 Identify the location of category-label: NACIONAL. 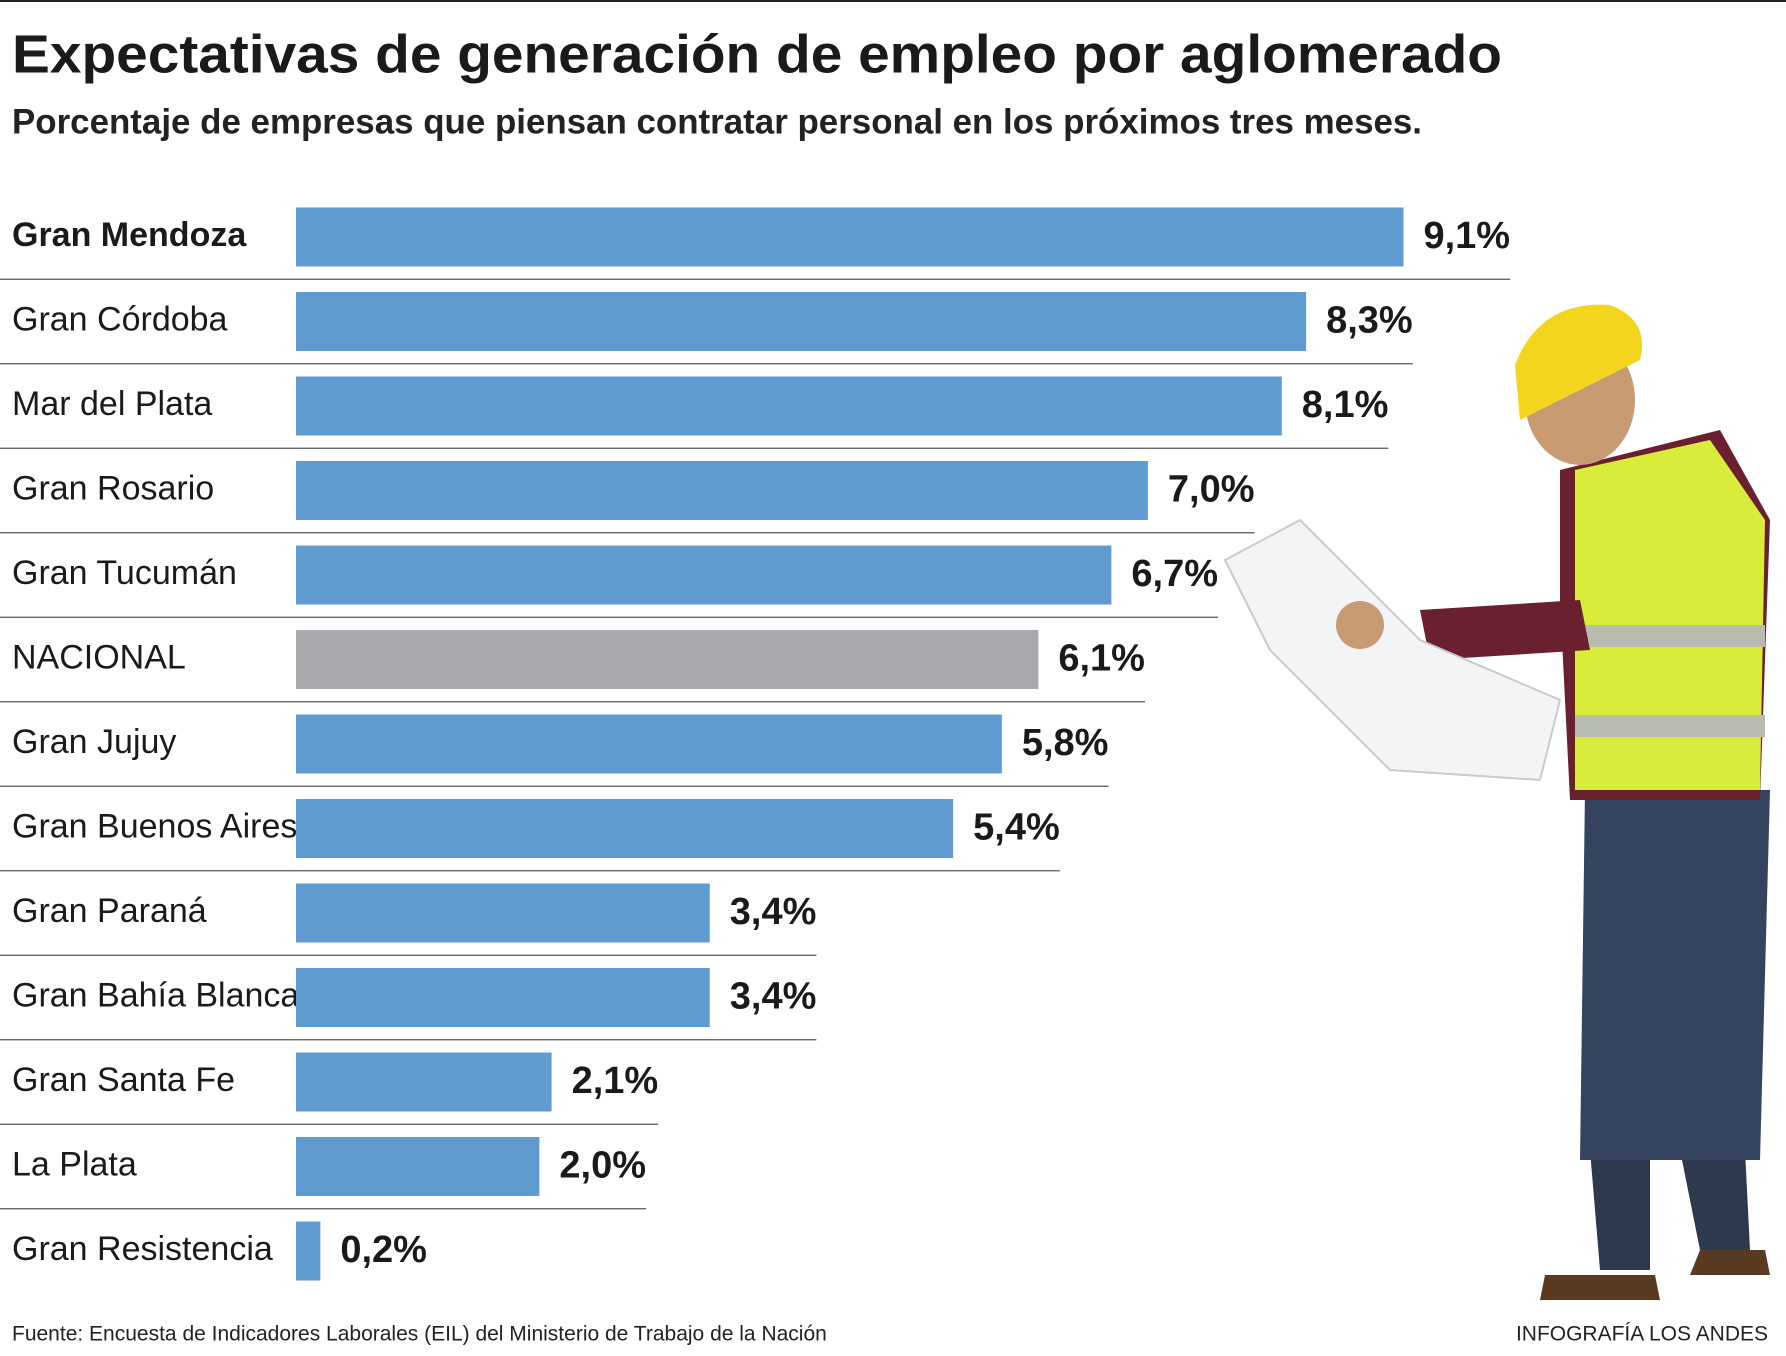
(99, 657).